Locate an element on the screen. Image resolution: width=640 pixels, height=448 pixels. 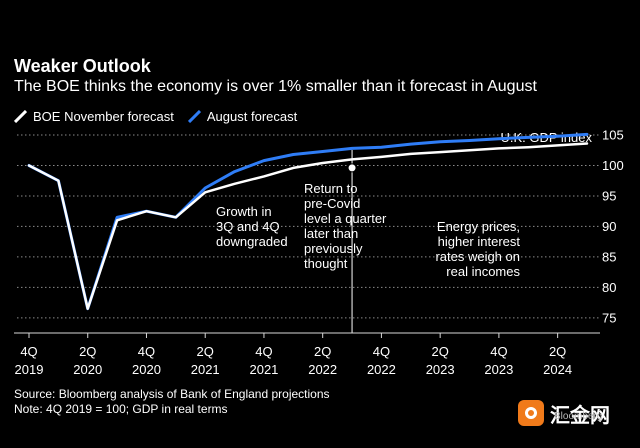
legend-label-november: BOE November forecast is located at coordinates (103, 116).